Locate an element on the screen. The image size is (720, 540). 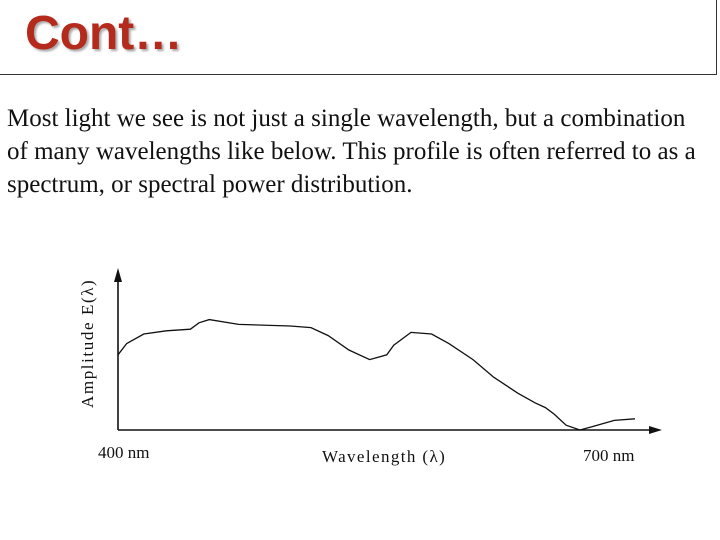
x-tick-label-700: 700 nm is located at coordinates (608, 455).